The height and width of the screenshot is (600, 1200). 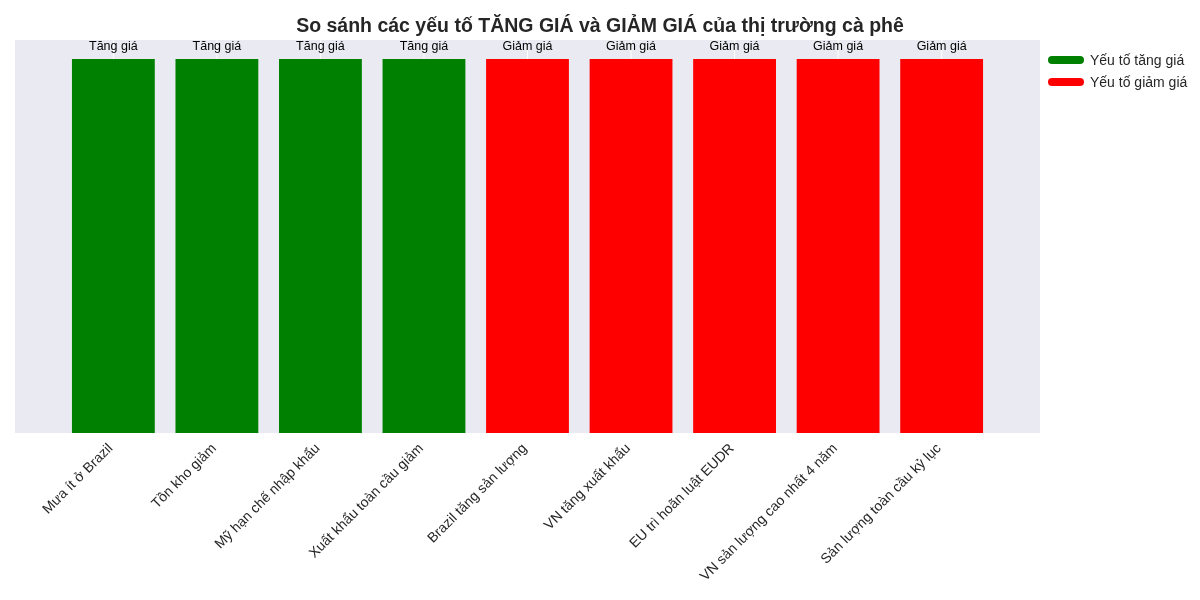 I want to click on legend-label: Yếu tố tăng giá, so click(x=1137, y=60).